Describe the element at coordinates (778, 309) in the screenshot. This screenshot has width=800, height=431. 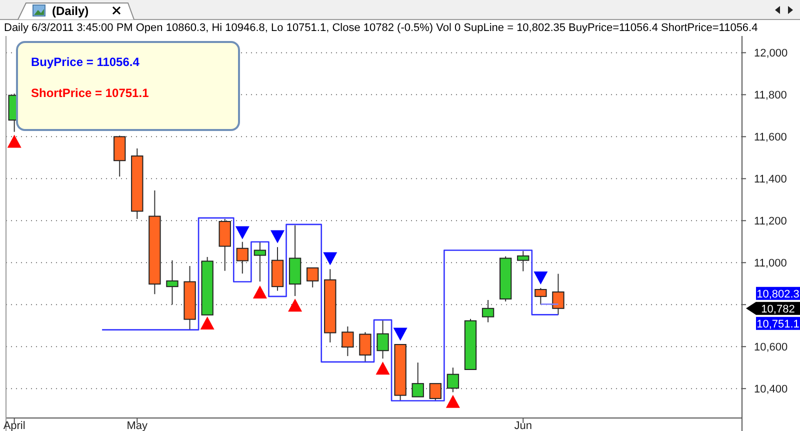
I see `text: 10,782` at that location.